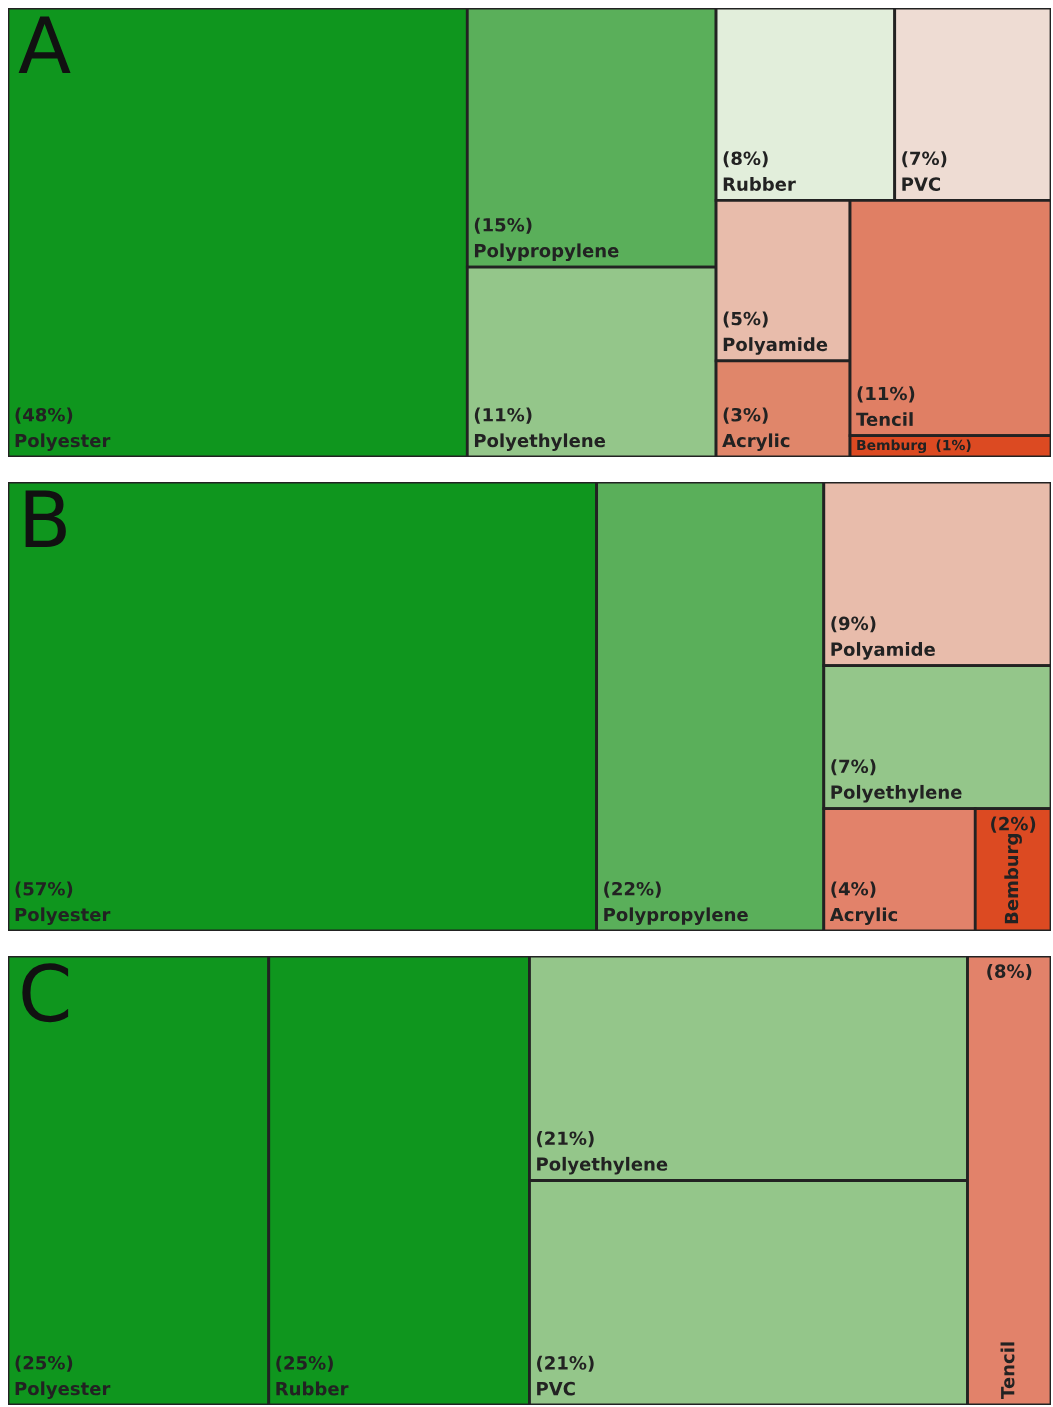 The width and height of the screenshot is (1053, 1407). Describe the element at coordinates (632, 889) in the screenshot. I see `data-label: (22%)` at that location.